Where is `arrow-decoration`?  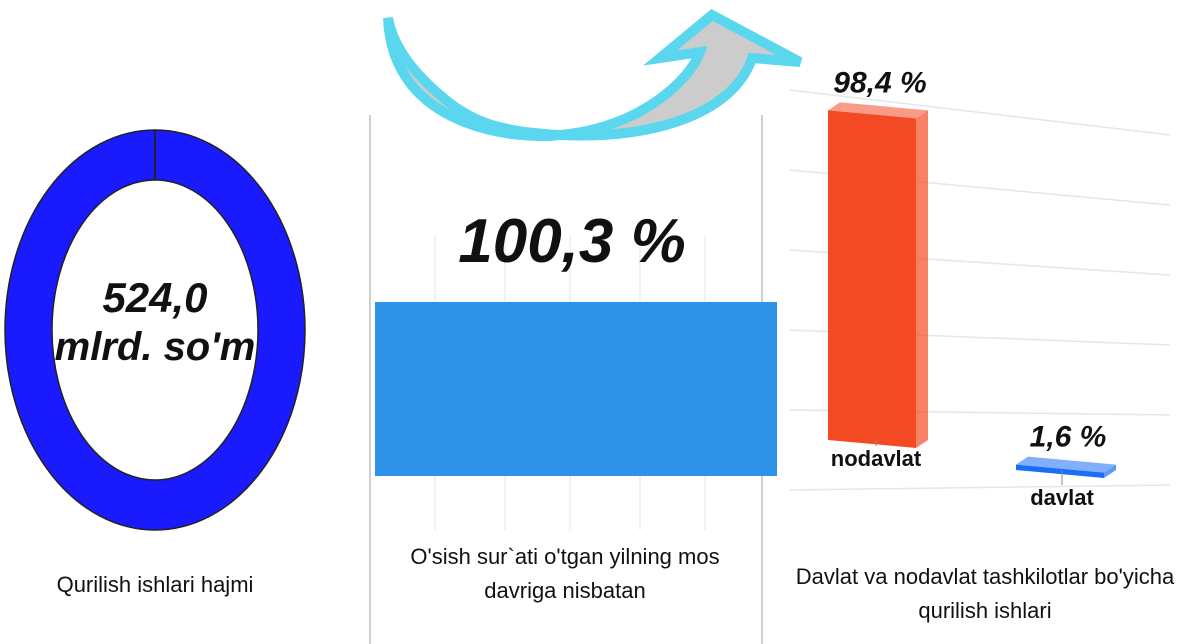
arrow-decoration is located at coordinates (593, 75).